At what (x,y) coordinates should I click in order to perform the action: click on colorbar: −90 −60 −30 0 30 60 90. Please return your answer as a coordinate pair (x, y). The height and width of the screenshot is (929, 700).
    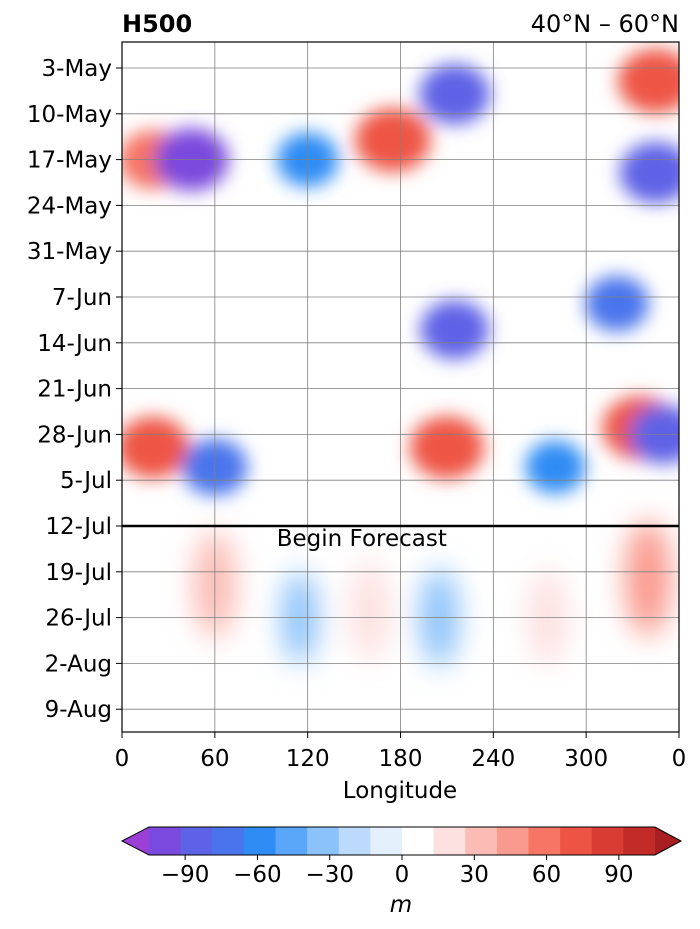
    Looking at the image, I should click on (401, 857).